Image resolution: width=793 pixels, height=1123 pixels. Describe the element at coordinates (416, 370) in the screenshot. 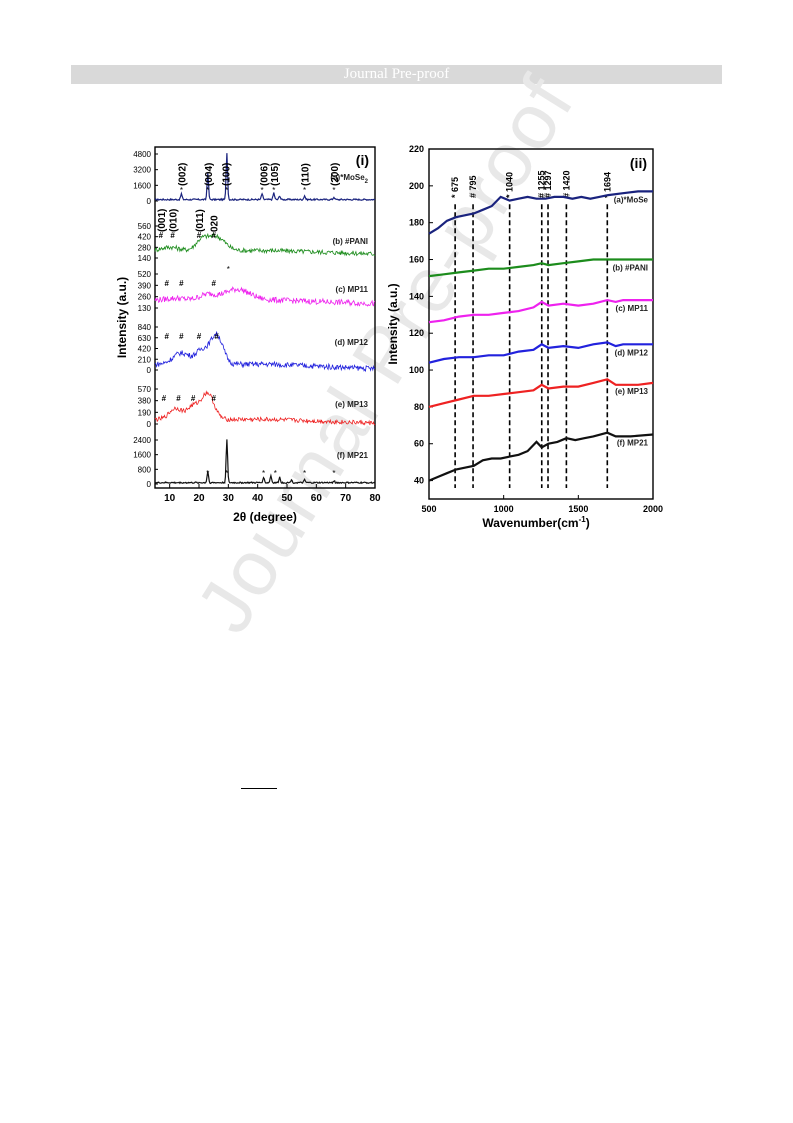

I see `y-tick-label: 100` at that location.